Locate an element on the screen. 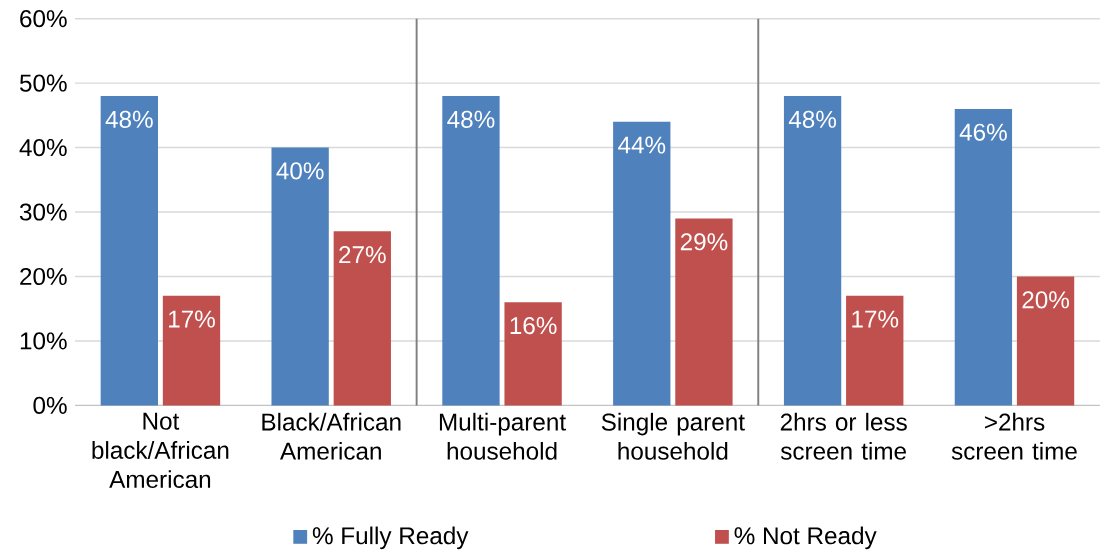  y-tick-label: 0% is located at coordinates (50, 405).